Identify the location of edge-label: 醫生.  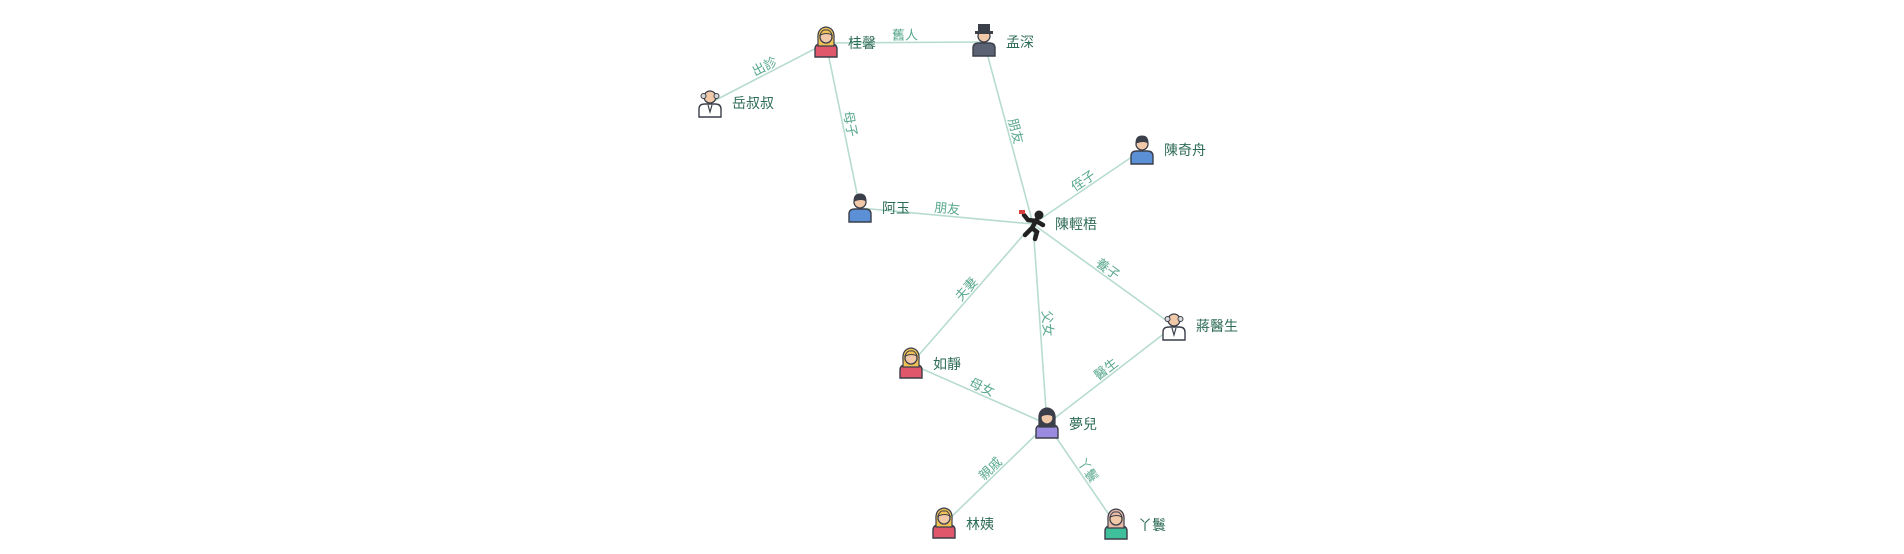
(1107, 370).